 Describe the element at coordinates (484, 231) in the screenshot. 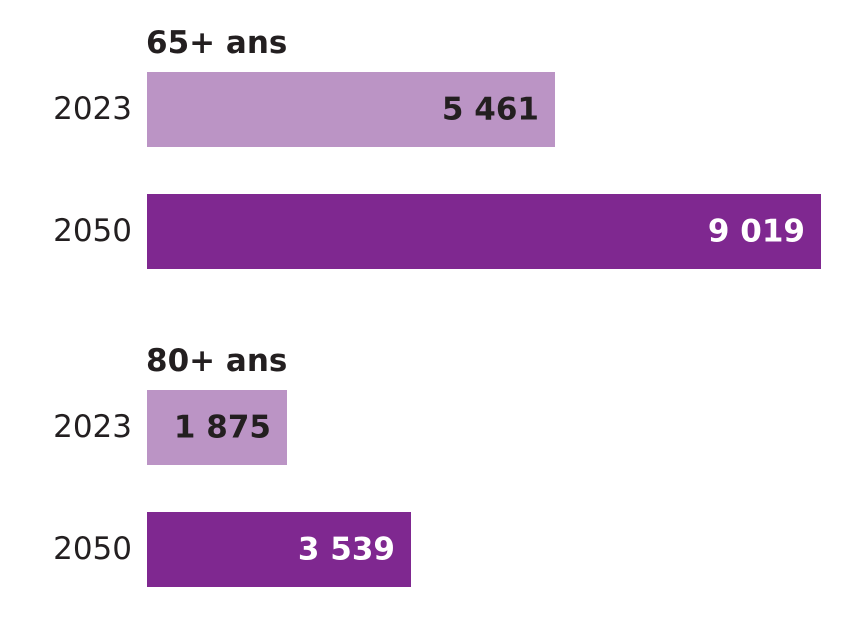

I see `bar-65ans-2050: 9 019` at that location.